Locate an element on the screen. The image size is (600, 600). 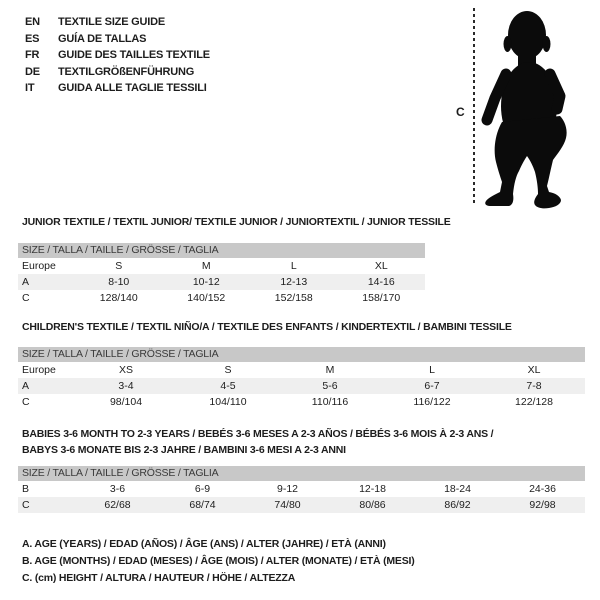
language-row: EN TEXTILE SIZE GUIDE is located at coordinates (117, 22).